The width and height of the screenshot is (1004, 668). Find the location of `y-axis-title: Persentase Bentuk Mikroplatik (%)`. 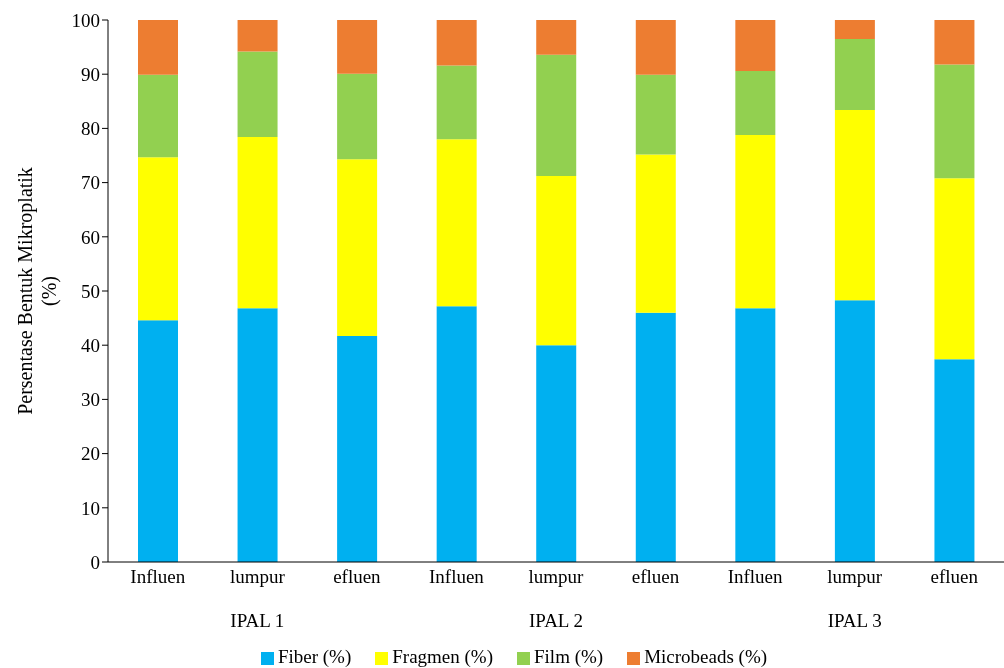

y-axis-title: Persentase Bentuk Mikroplatik (%) is located at coordinates (37, 291).